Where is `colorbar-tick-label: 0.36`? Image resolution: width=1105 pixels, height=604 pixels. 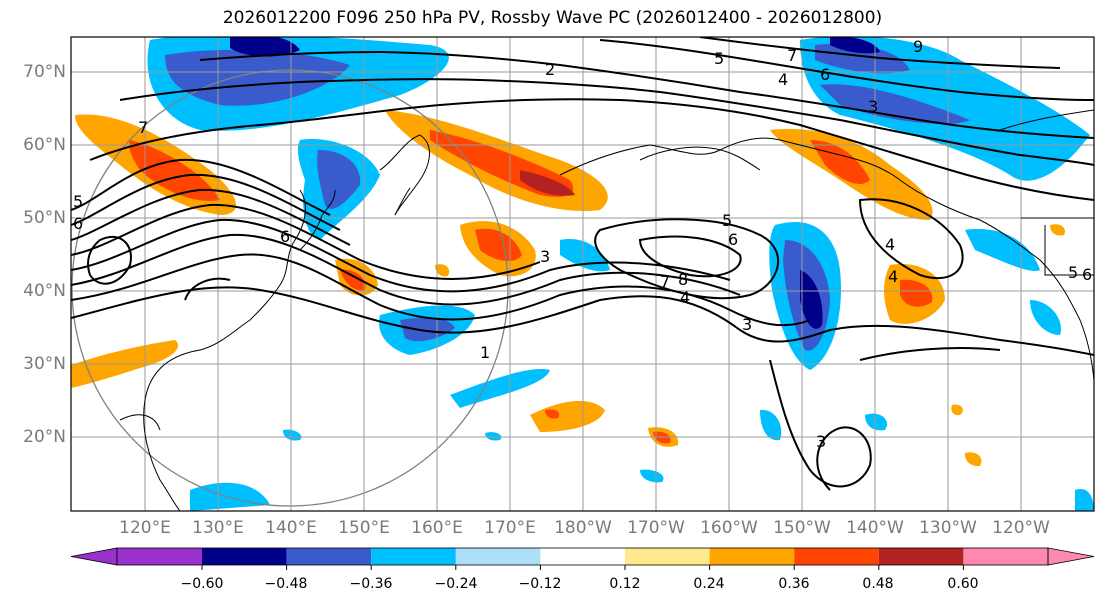 colorbar-tick-label: 0.36 is located at coordinates (794, 584).